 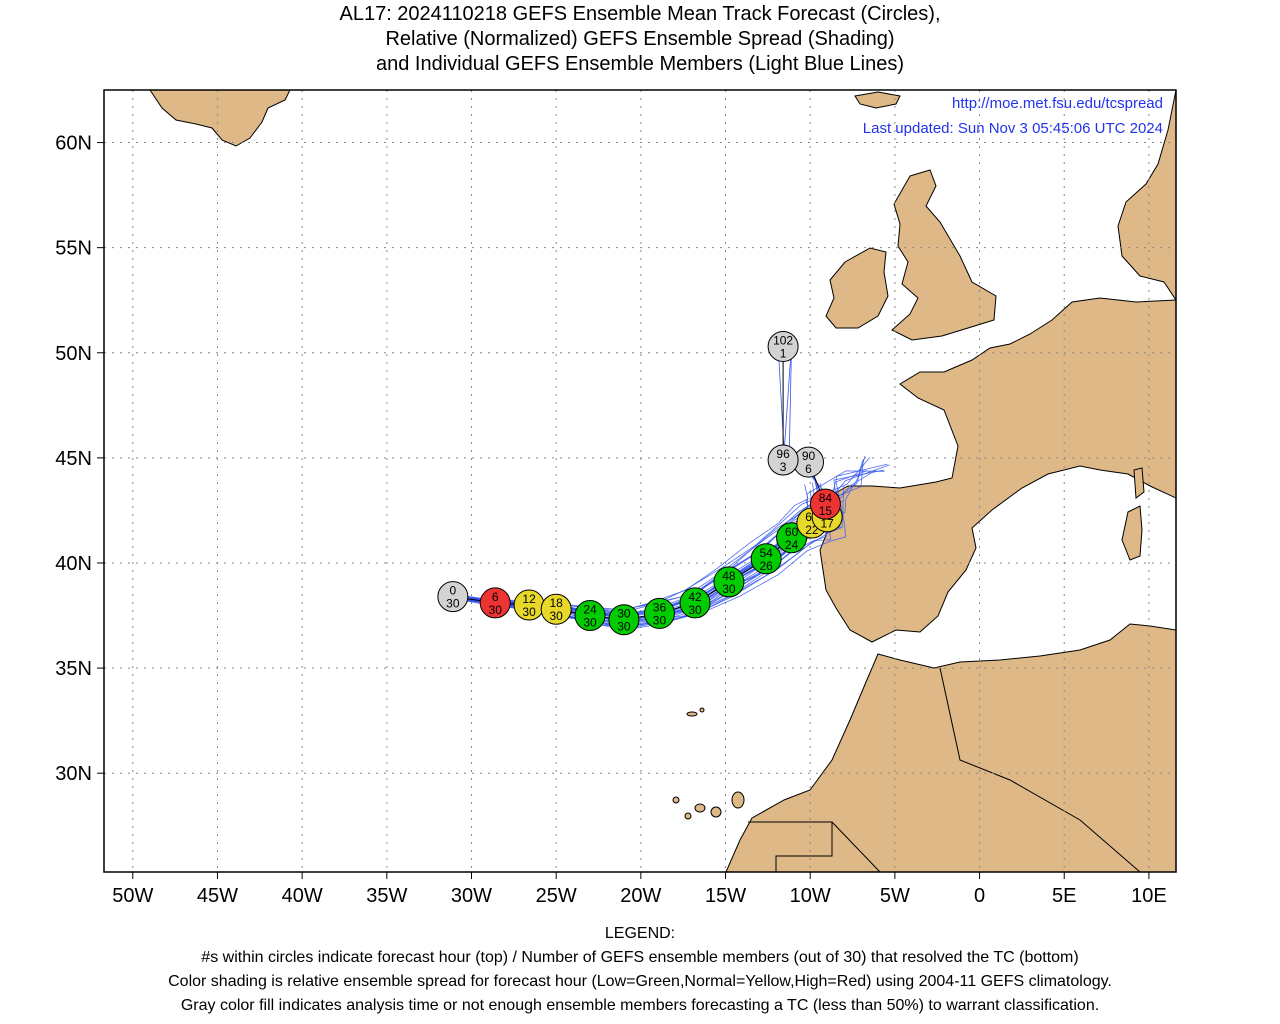 What do you see at coordinates (725, 896) in the screenshot?
I see `tick-label-lon: 15W` at bounding box center [725, 896].